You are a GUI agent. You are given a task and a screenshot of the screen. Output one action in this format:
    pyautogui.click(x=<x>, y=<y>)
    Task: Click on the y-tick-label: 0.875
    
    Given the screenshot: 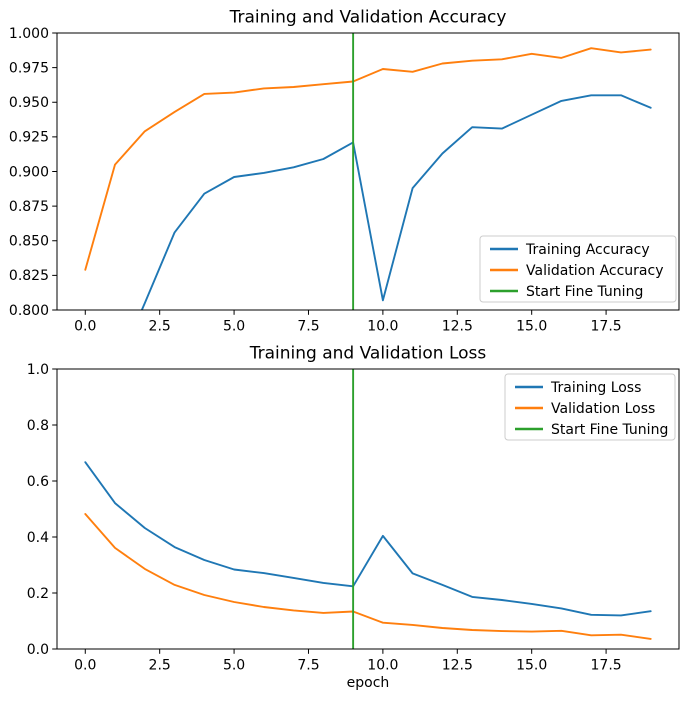 What is the action you would take?
    pyautogui.click(x=29, y=207)
    